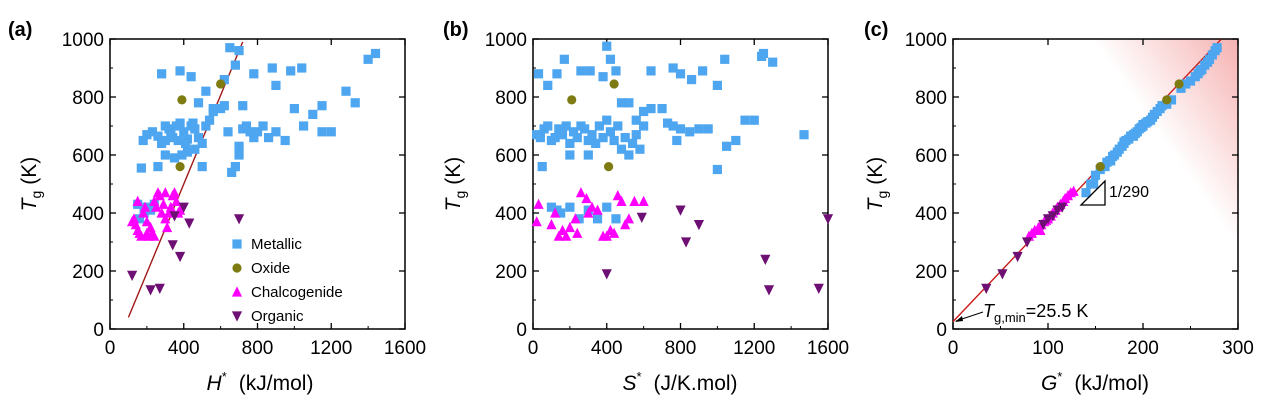 The image size is (1269, 405). I want to click on data-points, so click(254, 169).